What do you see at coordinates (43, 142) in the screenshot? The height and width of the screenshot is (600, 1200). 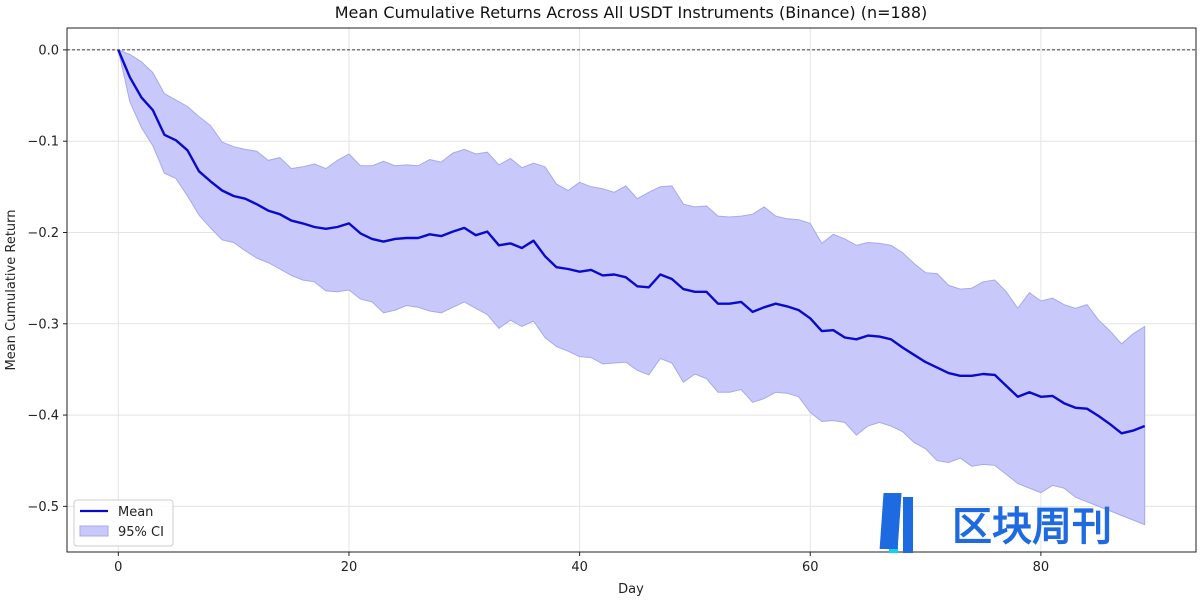 I see `y-tick-label: −0.1` at bounding box center [43, 142].